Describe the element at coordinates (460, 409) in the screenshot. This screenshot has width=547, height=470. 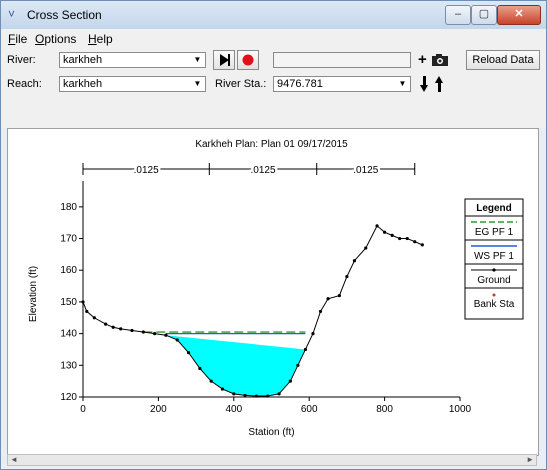
I see `x-tick-label: 1000` at that location.